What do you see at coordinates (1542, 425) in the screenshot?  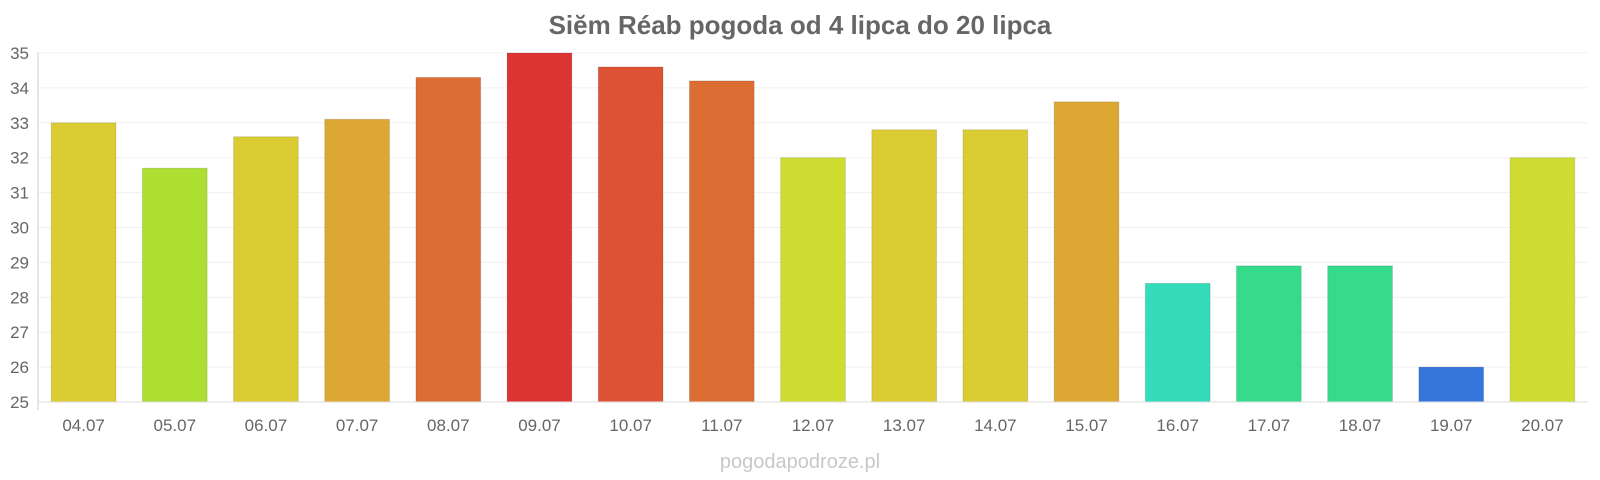 I see `x-tick-label: 20.07` at bounding box center [1542, 425].